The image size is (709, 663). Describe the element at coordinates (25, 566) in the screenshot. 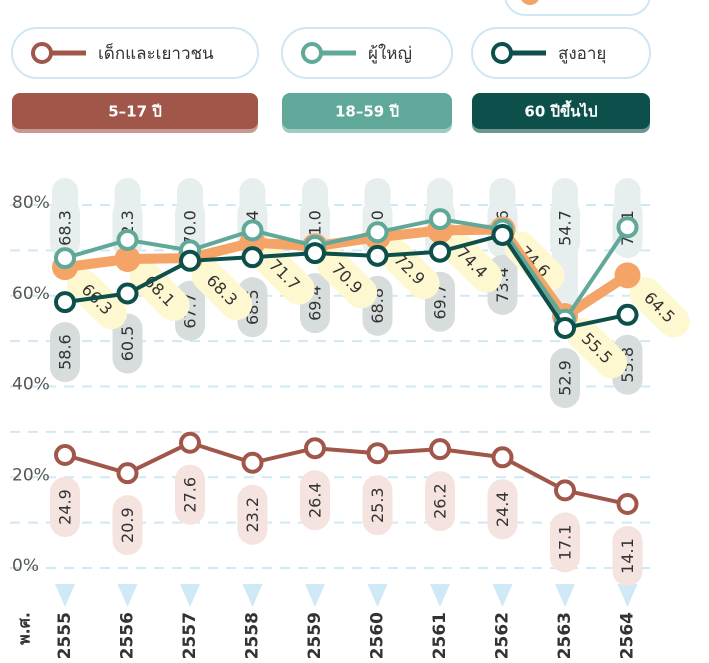

I see `y-tick-label: 0%` at that location.